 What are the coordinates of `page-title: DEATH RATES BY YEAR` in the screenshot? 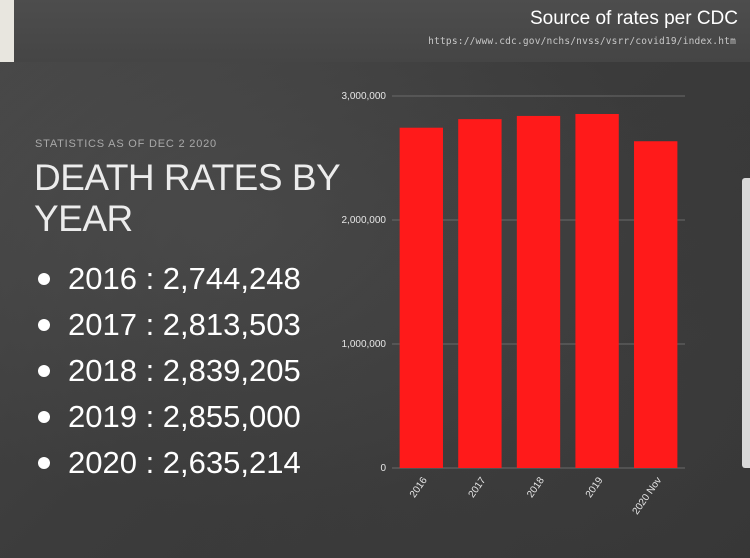 It's located at (187, 198).